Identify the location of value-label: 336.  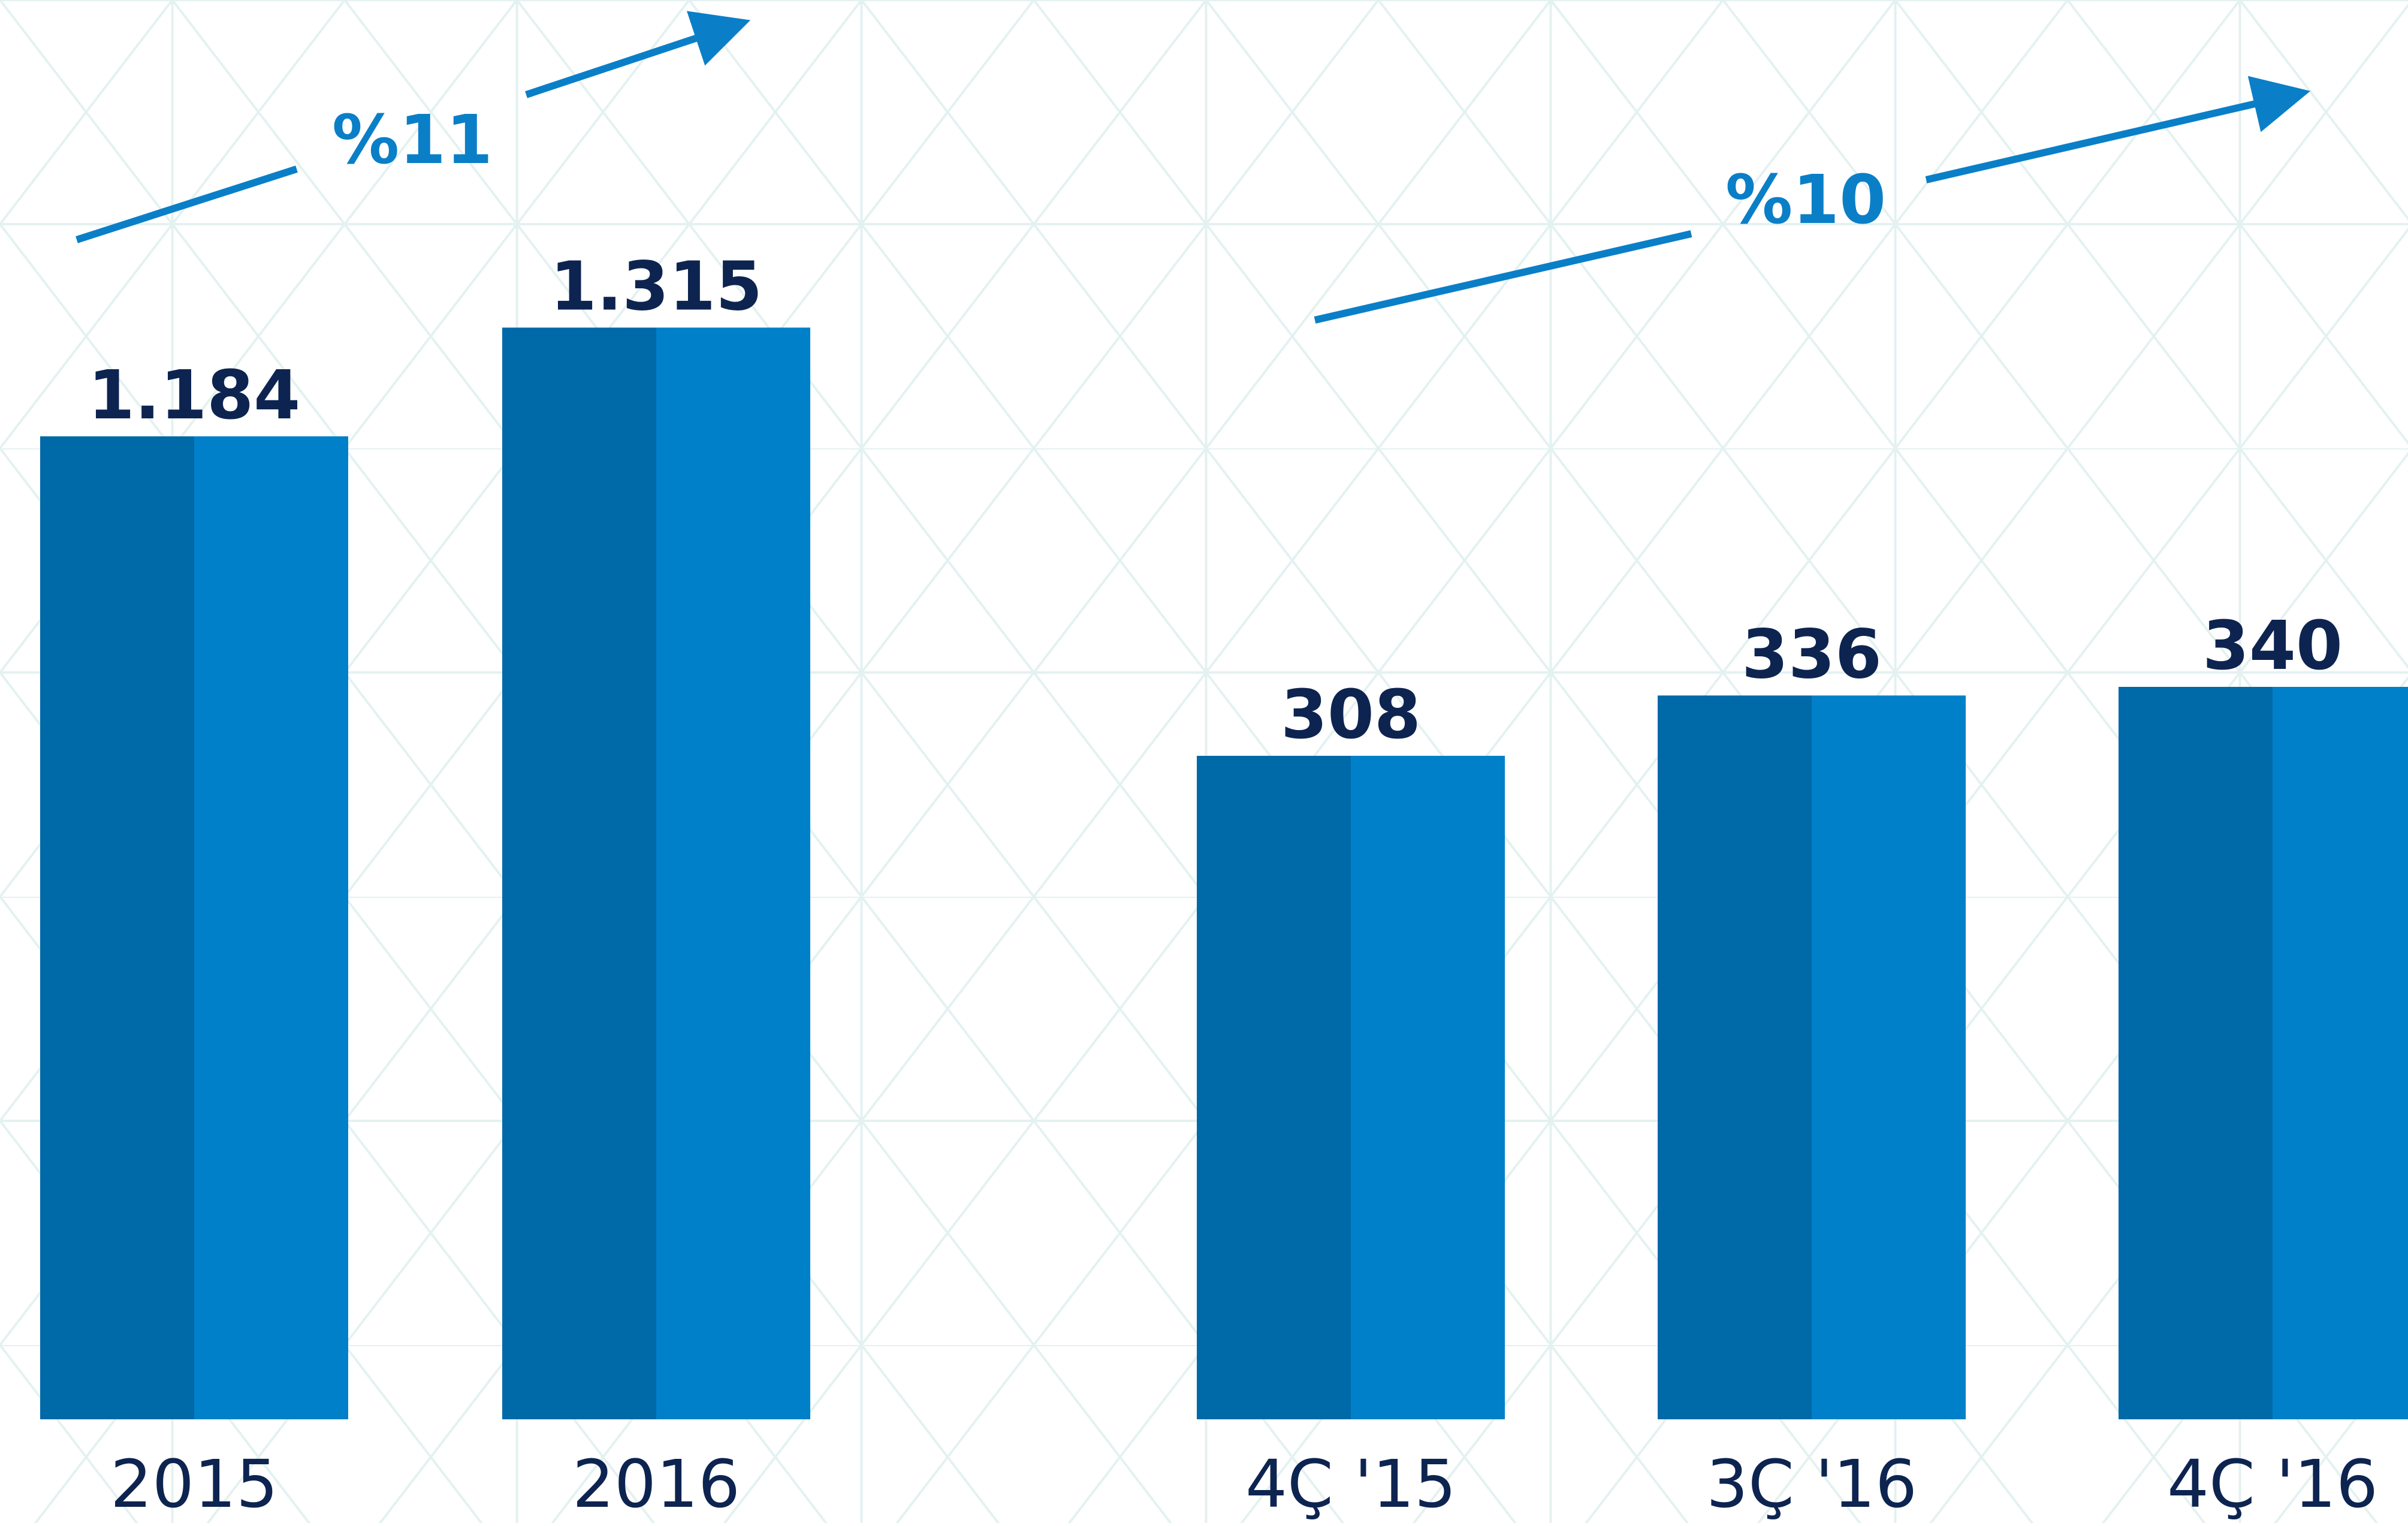
(1812, 654).